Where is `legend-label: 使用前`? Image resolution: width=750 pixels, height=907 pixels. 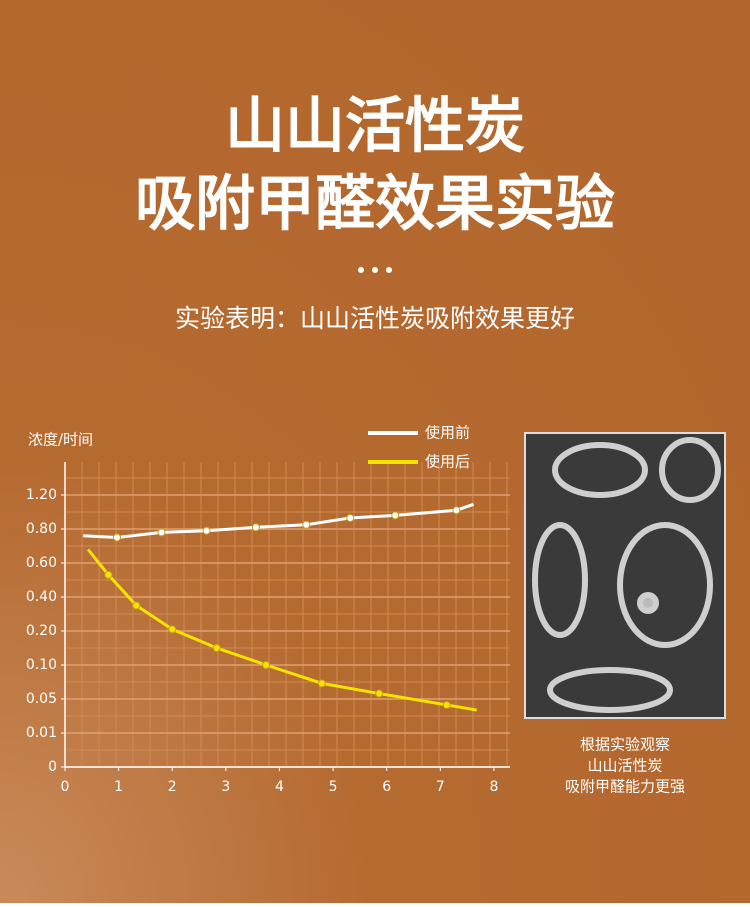 legend-label: 使用前 is located at coordinates (447, 433).